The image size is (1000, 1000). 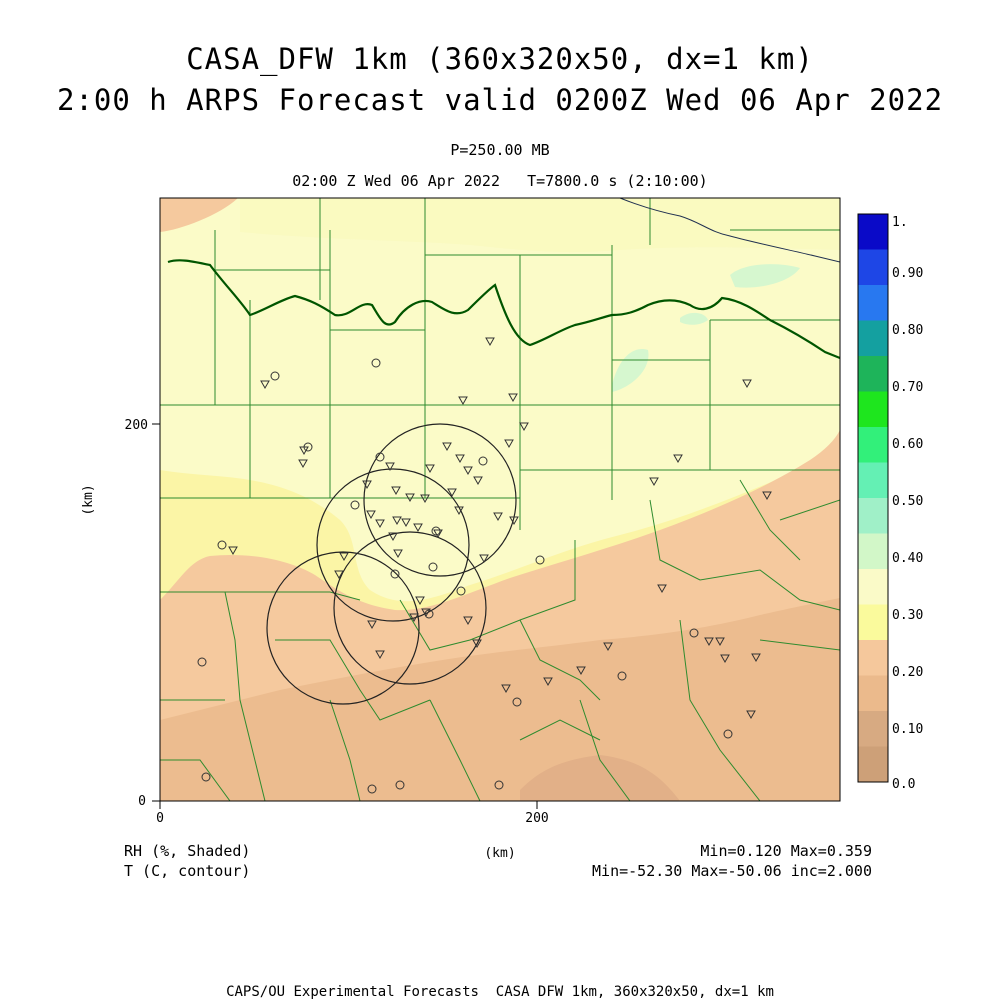 What do you see at coordinates (540, 225) in the screenshot?
I see `rh-top-band` at bounding box center [540, 225].